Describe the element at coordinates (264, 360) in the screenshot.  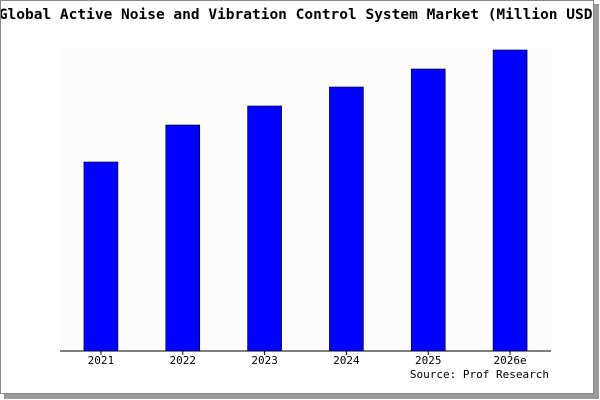
I see `x-tick-label: 2023` at that location.